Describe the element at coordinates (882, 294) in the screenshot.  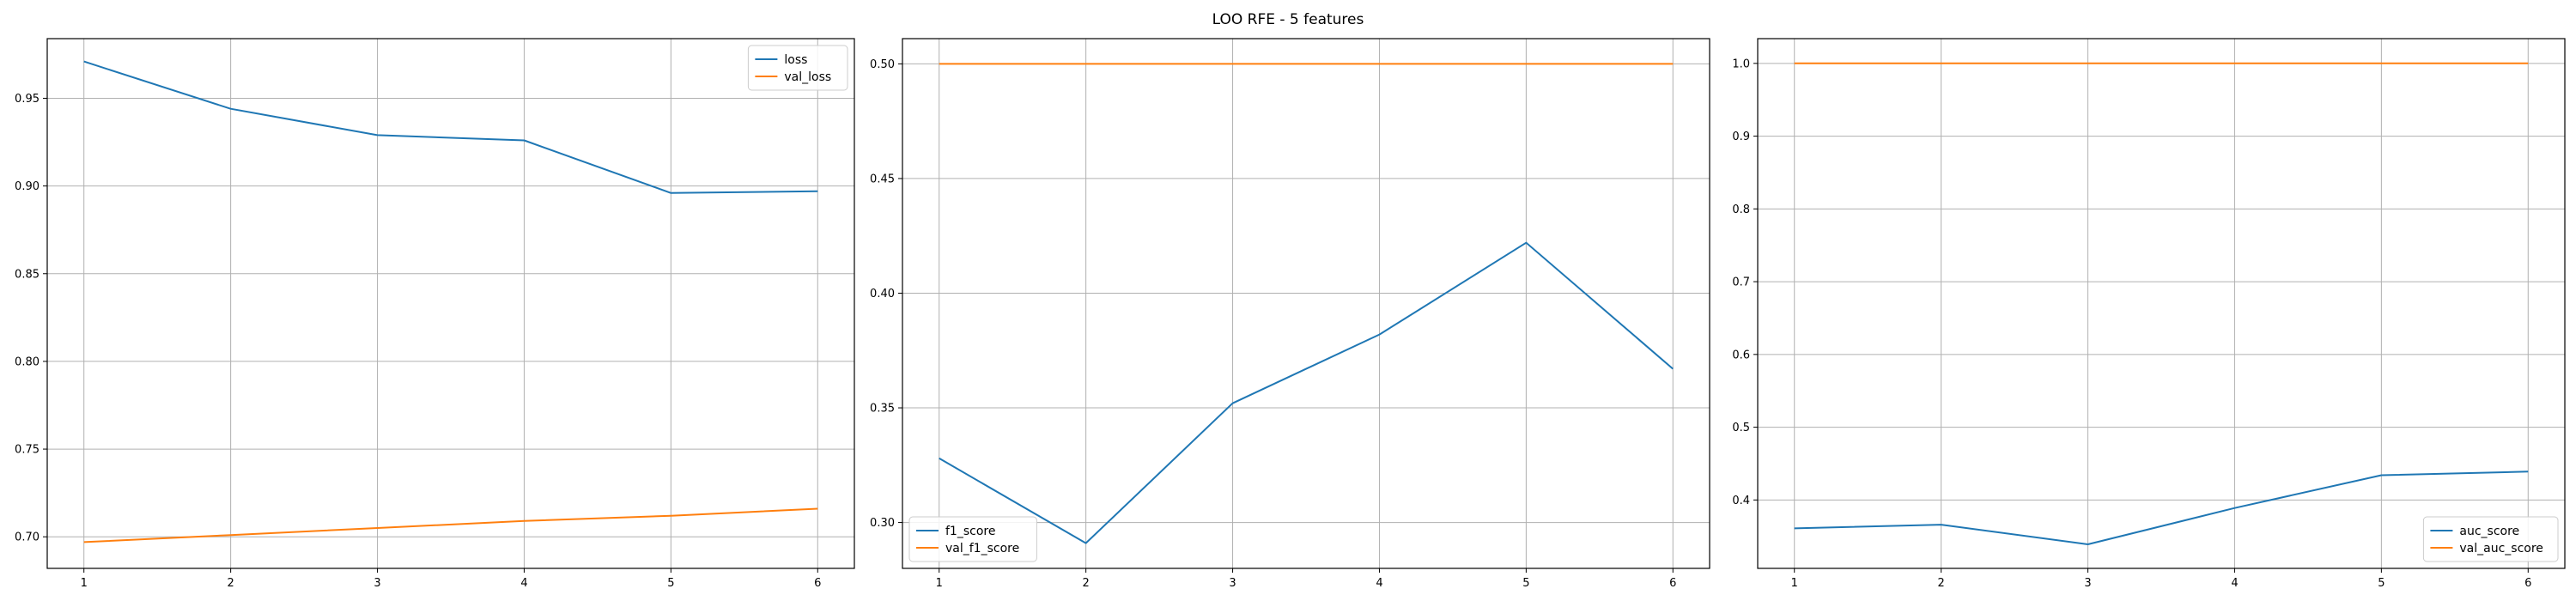
I see `y-tick-label: 0.40` at that location.